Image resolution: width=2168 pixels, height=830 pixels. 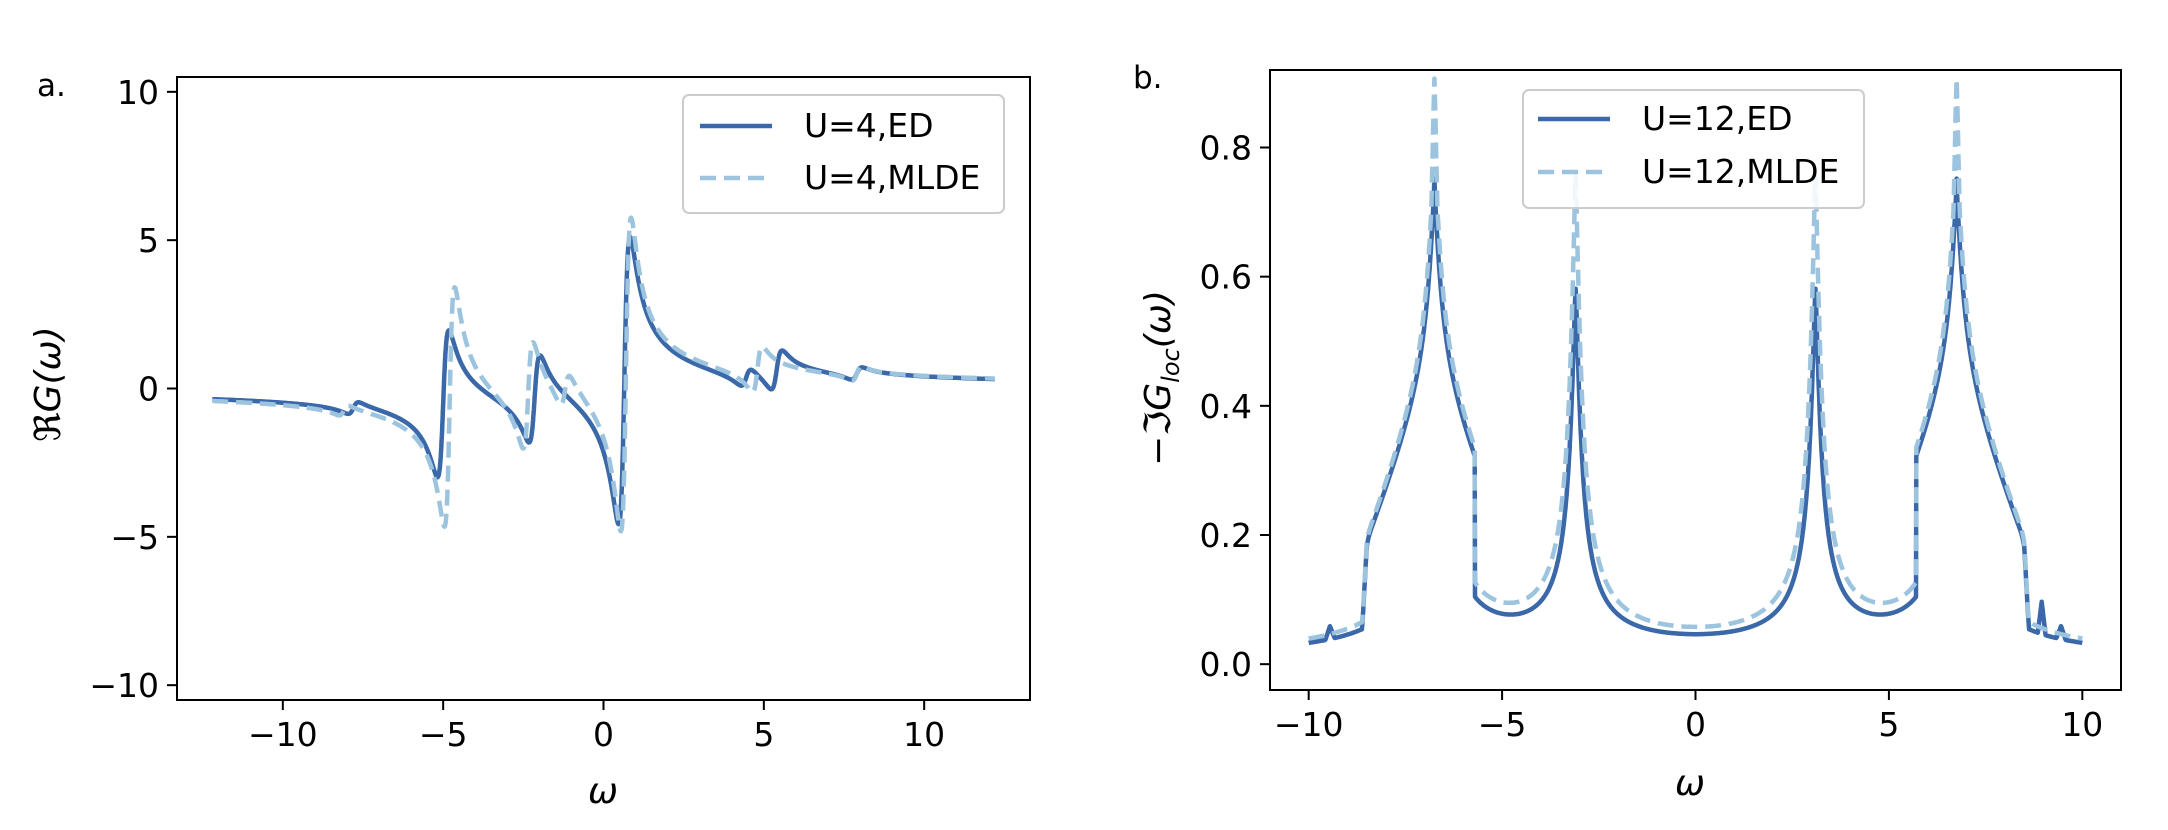 What do you see at coordinates (148, 240) in the screenshot?
I see `panel-a-y-tick-label: 5` at bounding box center [148, 240].